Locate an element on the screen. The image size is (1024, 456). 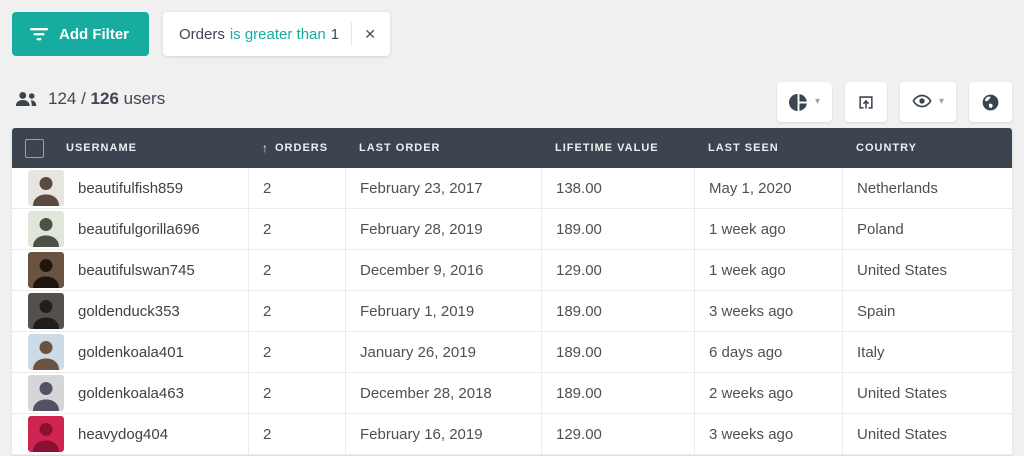
cell-last-seen: 6 days ago is located at coordinates (768, 352).